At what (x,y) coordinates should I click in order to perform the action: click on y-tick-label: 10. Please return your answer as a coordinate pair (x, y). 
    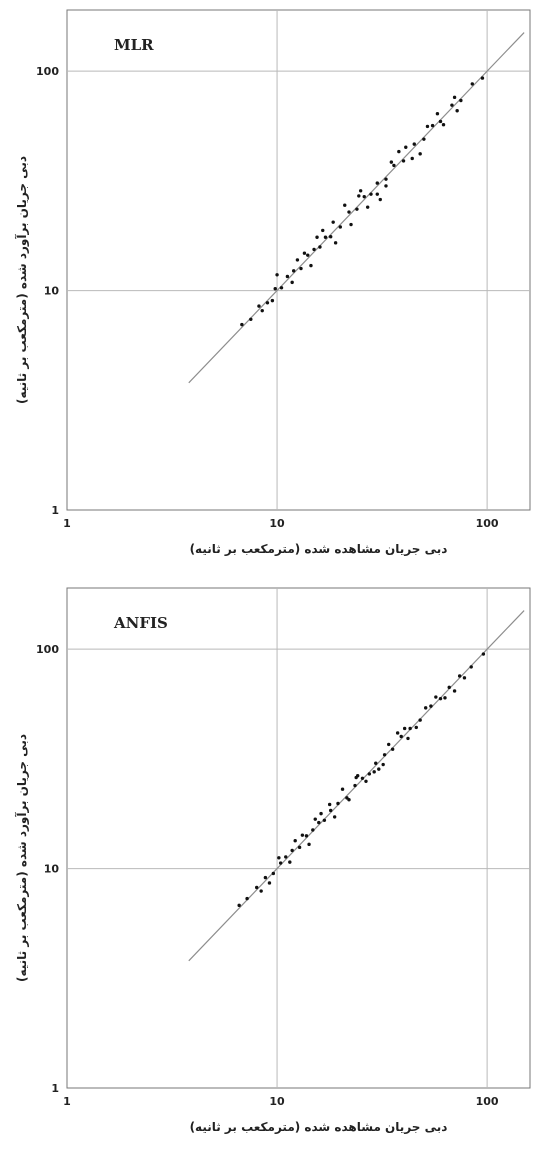
    Looking at the image, I should click on (52, 291).